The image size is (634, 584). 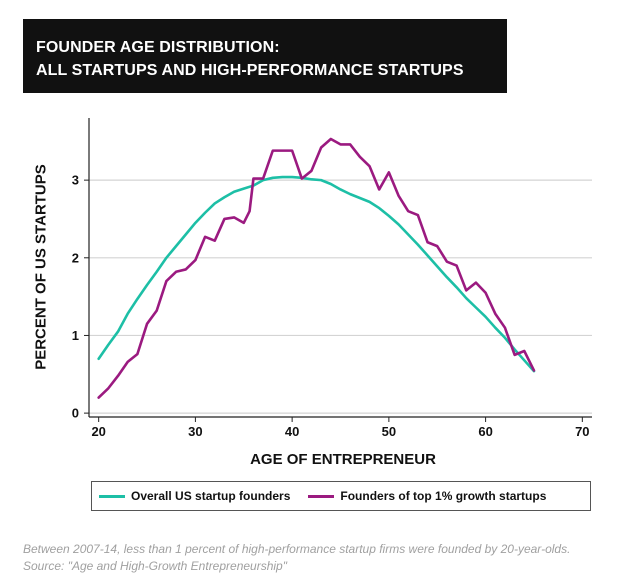 What do you see at coordinates (75, 257) in the screenshot?
I see `y-tick-label-2: 2` at bounding box center [75, 257].